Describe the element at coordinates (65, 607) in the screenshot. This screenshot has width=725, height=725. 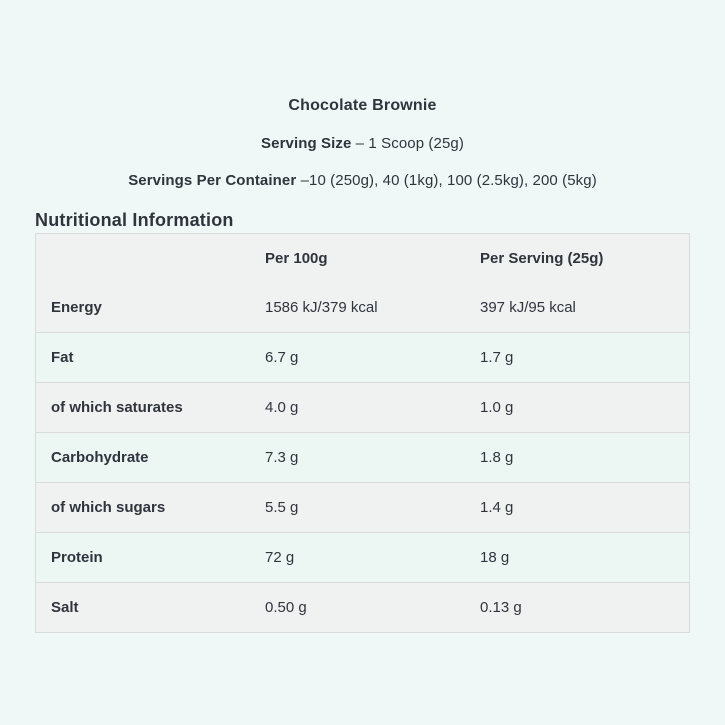
I see `row-label: Salt` at that location.